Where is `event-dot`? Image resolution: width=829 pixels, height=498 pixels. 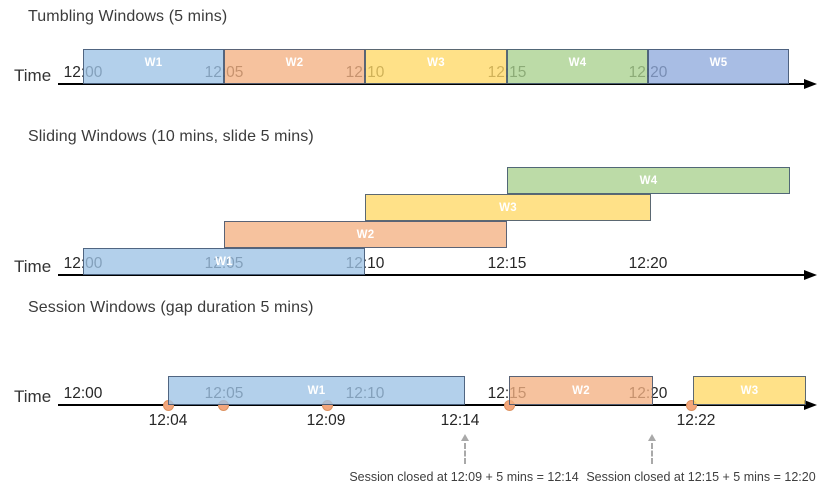 event-dot is located at coordinates (691, 405).